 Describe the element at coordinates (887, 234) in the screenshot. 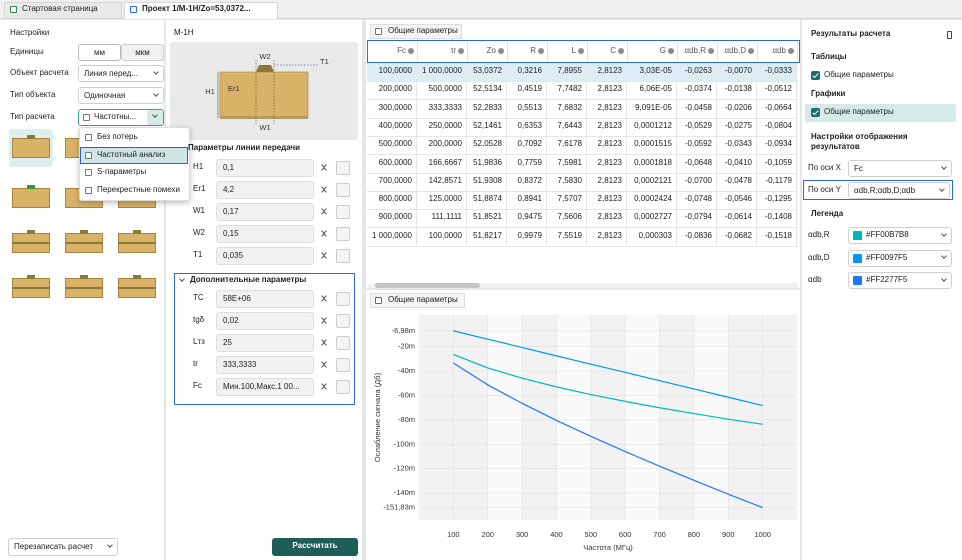

I see `legend-color-label: #FF00B7B8` at that location.